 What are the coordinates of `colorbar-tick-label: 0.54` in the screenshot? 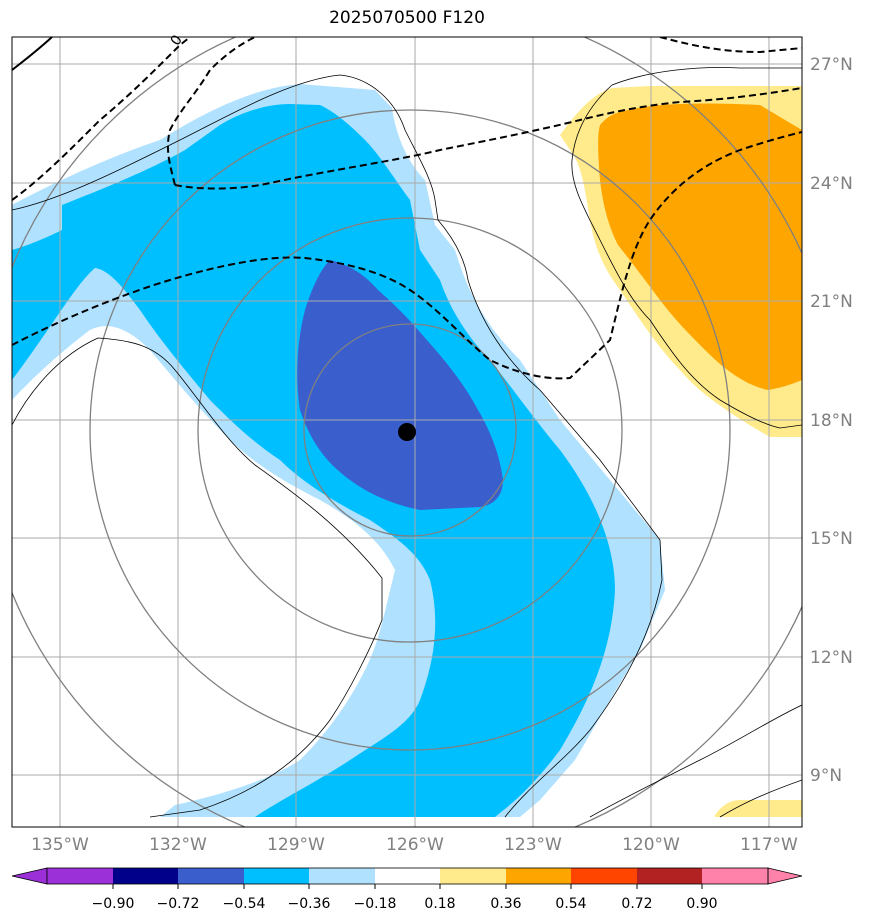 It's located at (570, 904).